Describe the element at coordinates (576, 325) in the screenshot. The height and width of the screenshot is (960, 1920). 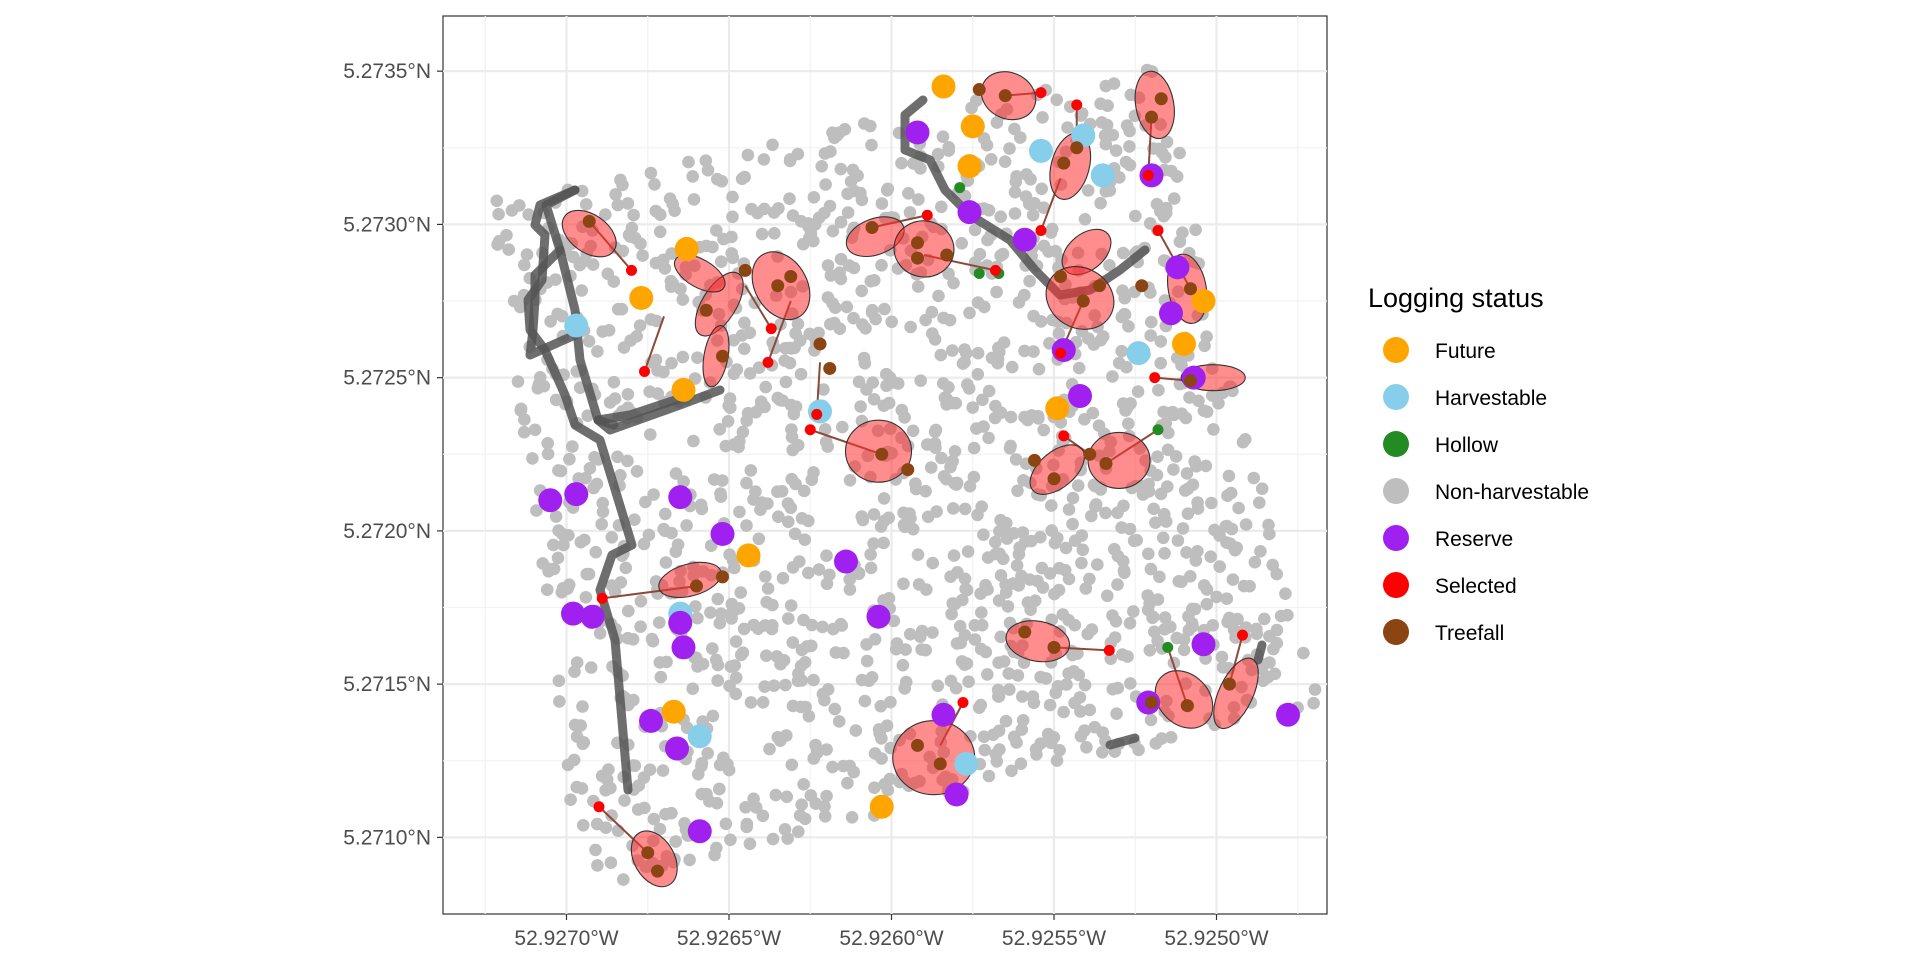
I see `harvestable-point` at that location.